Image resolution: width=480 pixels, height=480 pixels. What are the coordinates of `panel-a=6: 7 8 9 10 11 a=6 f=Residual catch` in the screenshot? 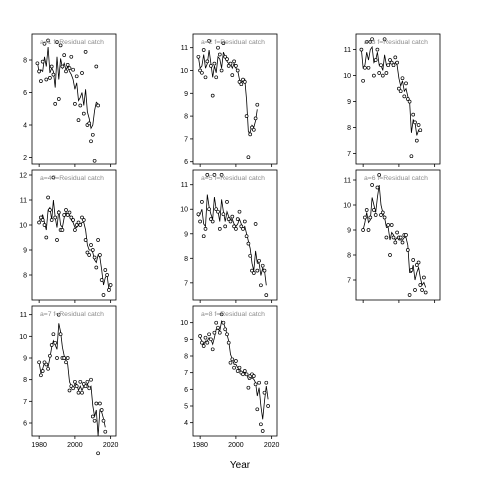 It's located at (392, 236).